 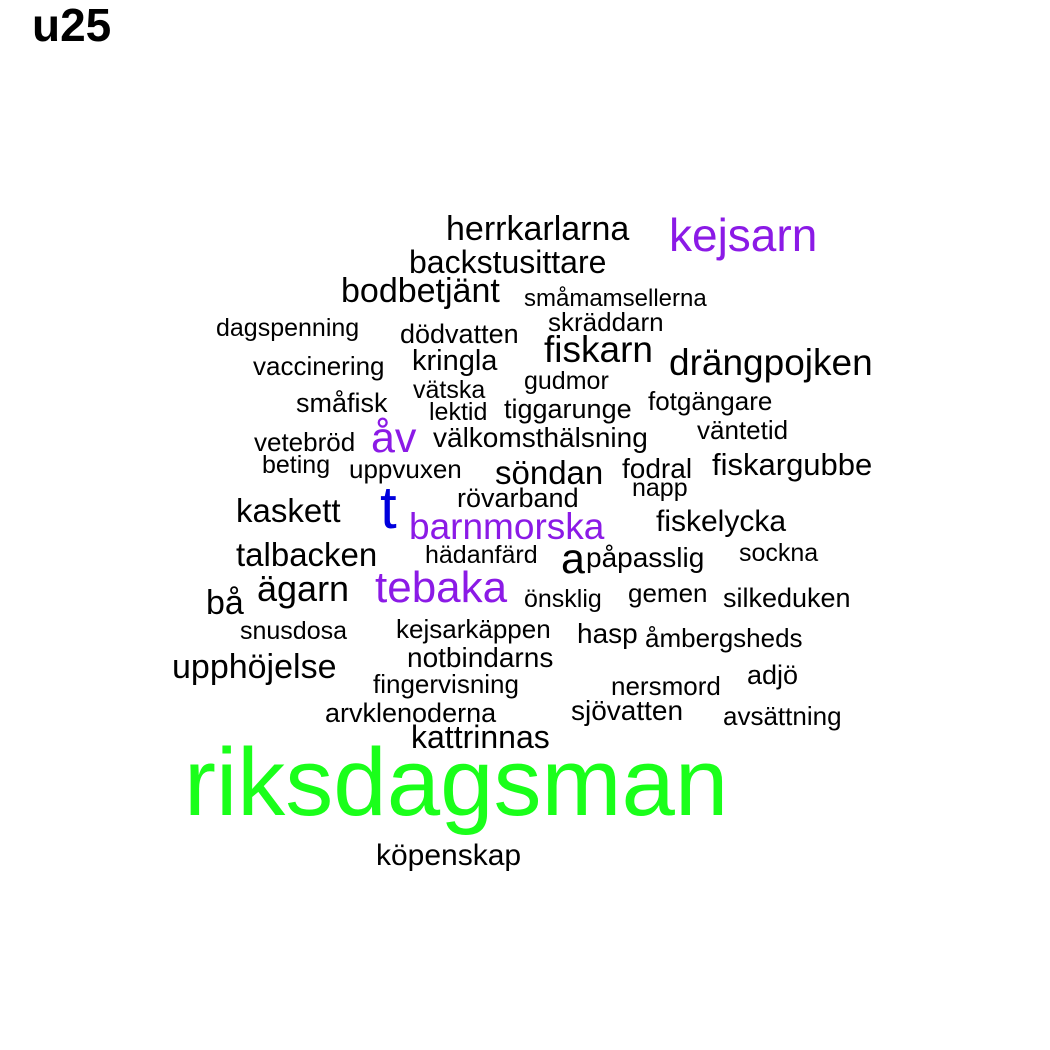 What do you see at coordinates (792, 464) in the screenshot?
I see `word-cloud-word: fiskargubbe` at bounding box center [792, 464].